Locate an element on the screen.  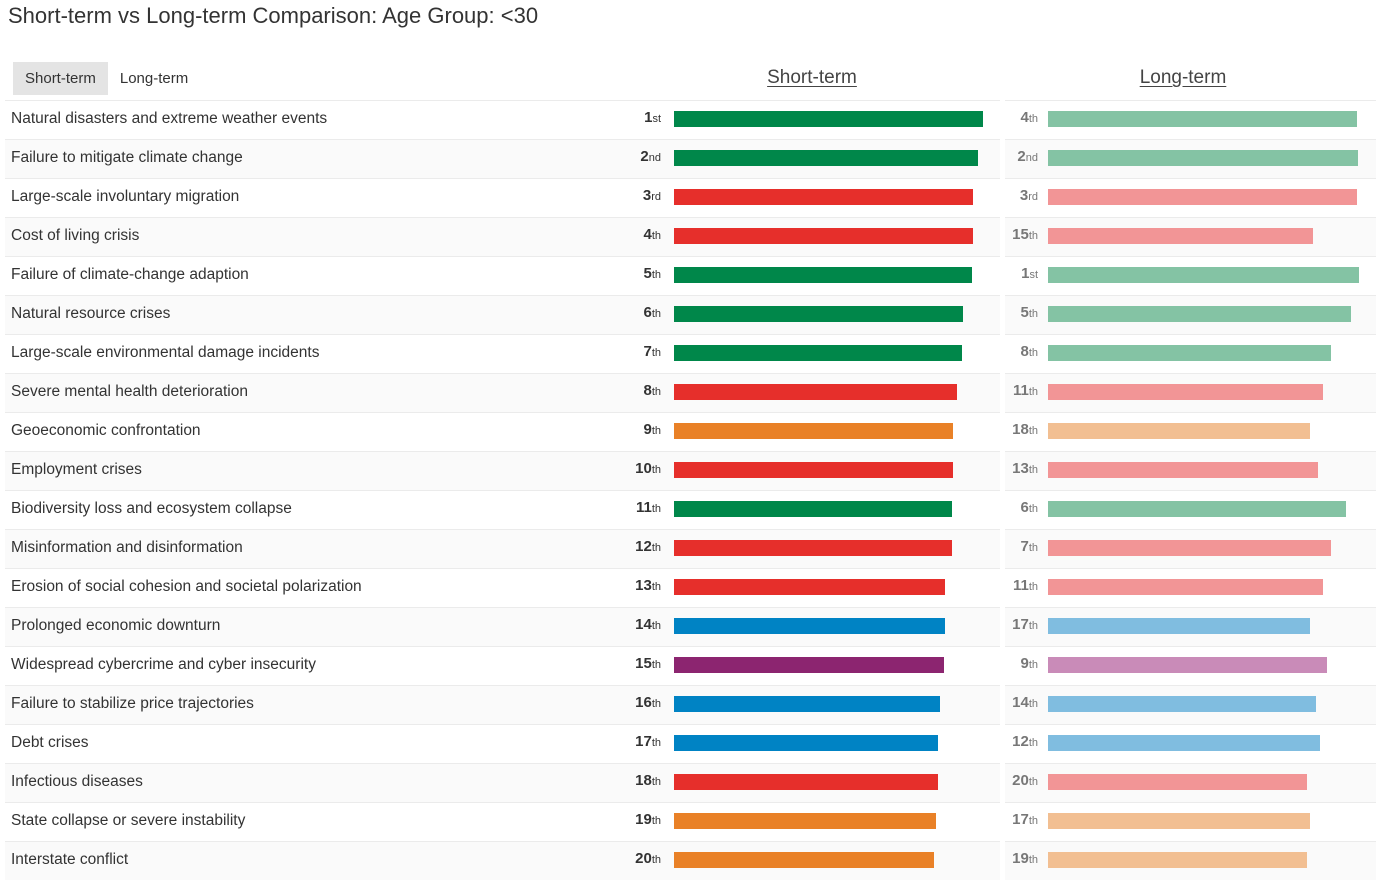
short-term-rank-number: 9 is located at coordinates (647, 429).